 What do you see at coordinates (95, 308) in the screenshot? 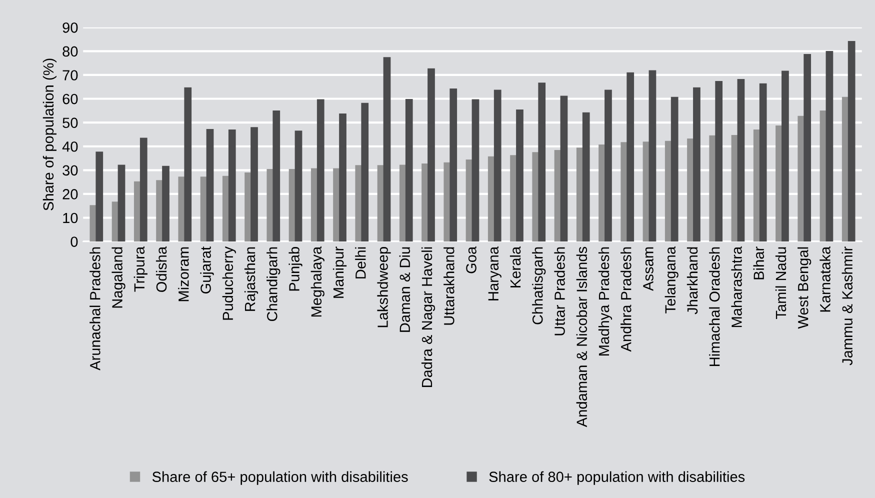
I see `x-tick-label: Arunachal Pradesh` at bounding box center [95, 308].